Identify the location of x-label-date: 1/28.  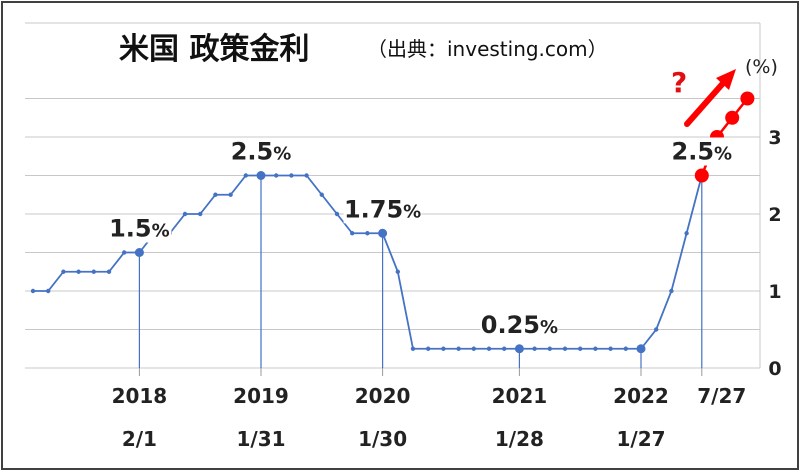
(519, 439).